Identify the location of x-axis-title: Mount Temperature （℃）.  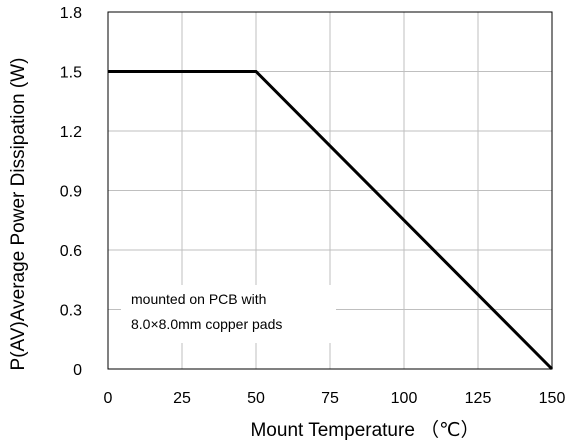
(364, 430).